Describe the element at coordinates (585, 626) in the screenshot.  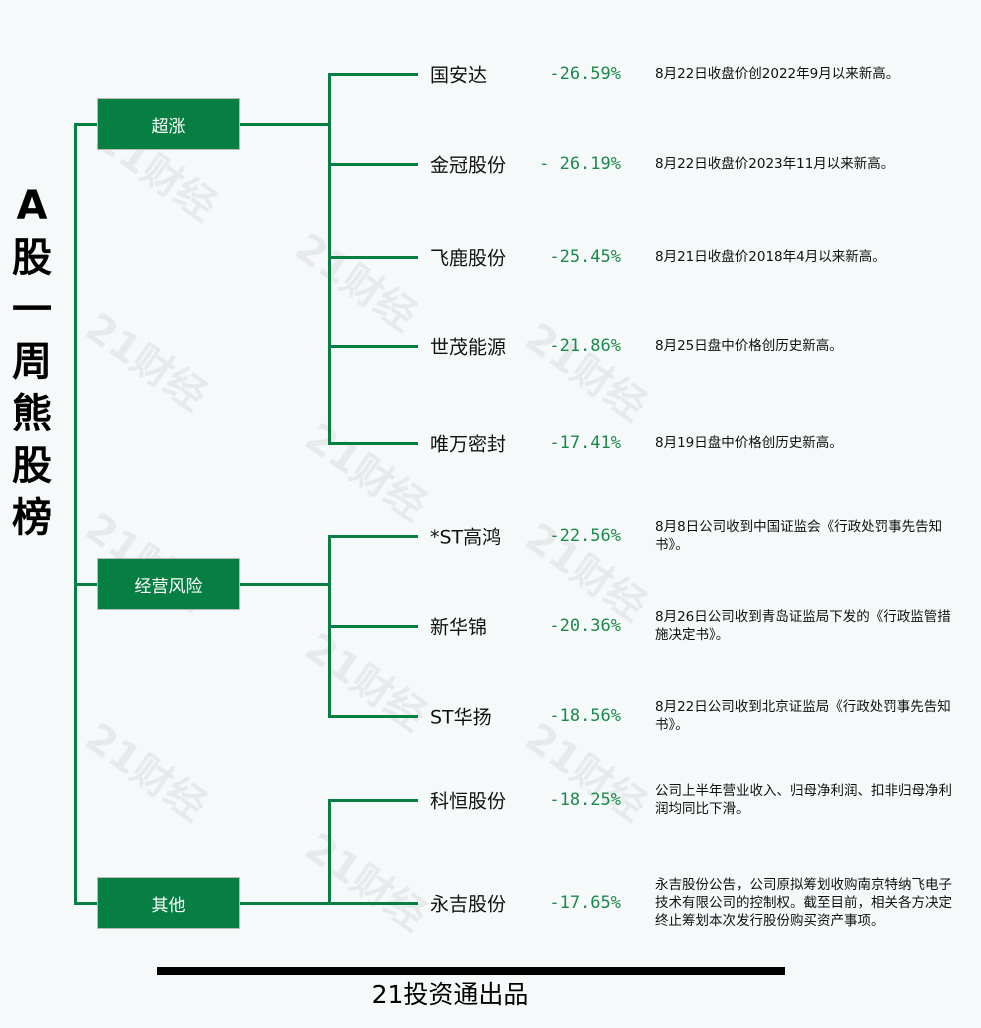
I see `stock-change-pct: -20.36%` at that location.